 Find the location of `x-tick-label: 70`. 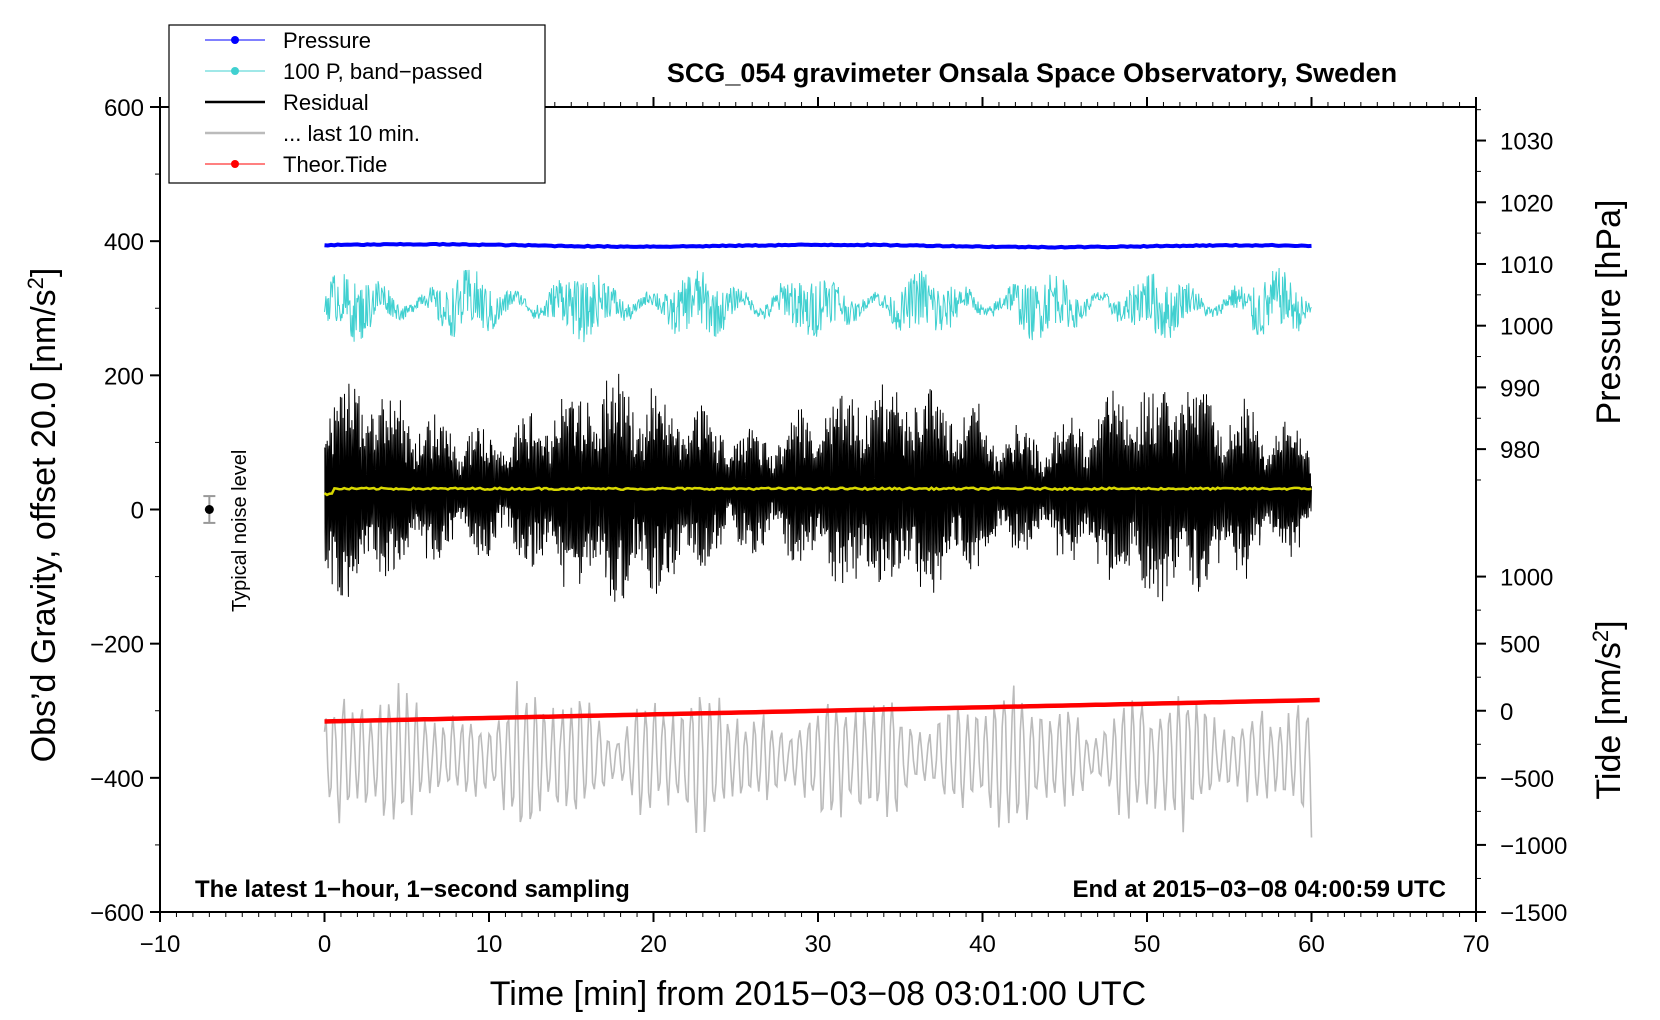

x-tick-label: 70 is located at coordinates (1476, 944).